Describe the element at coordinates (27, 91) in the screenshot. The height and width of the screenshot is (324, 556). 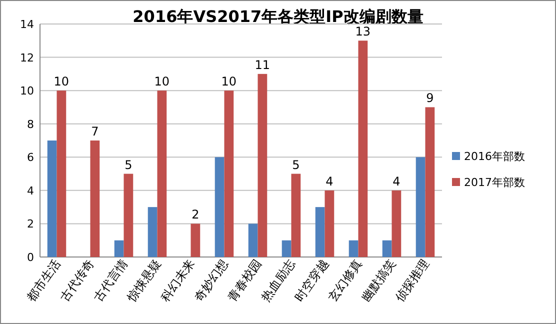
I see `y-tick-label: 10` at that location.